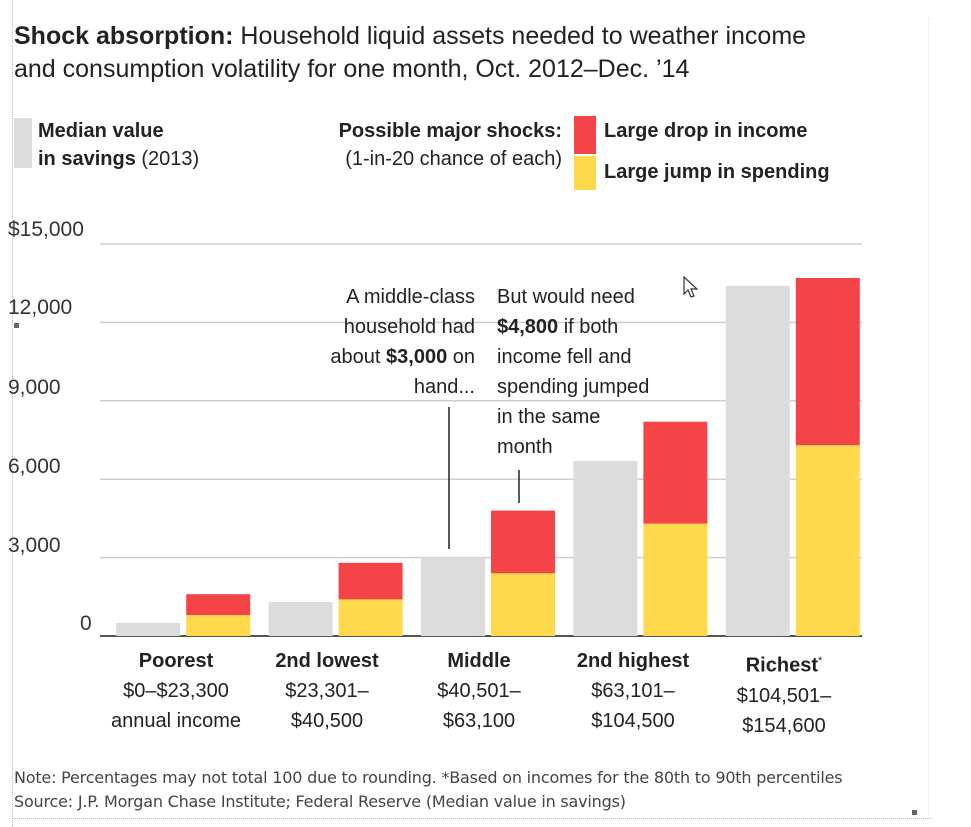 The width and height of the screenshot is (971, 827). What do you see at coordinates (564, 357) in the screenshot?
I see `annotation-right-line3: income fell and` at bounding box center [564, 357].